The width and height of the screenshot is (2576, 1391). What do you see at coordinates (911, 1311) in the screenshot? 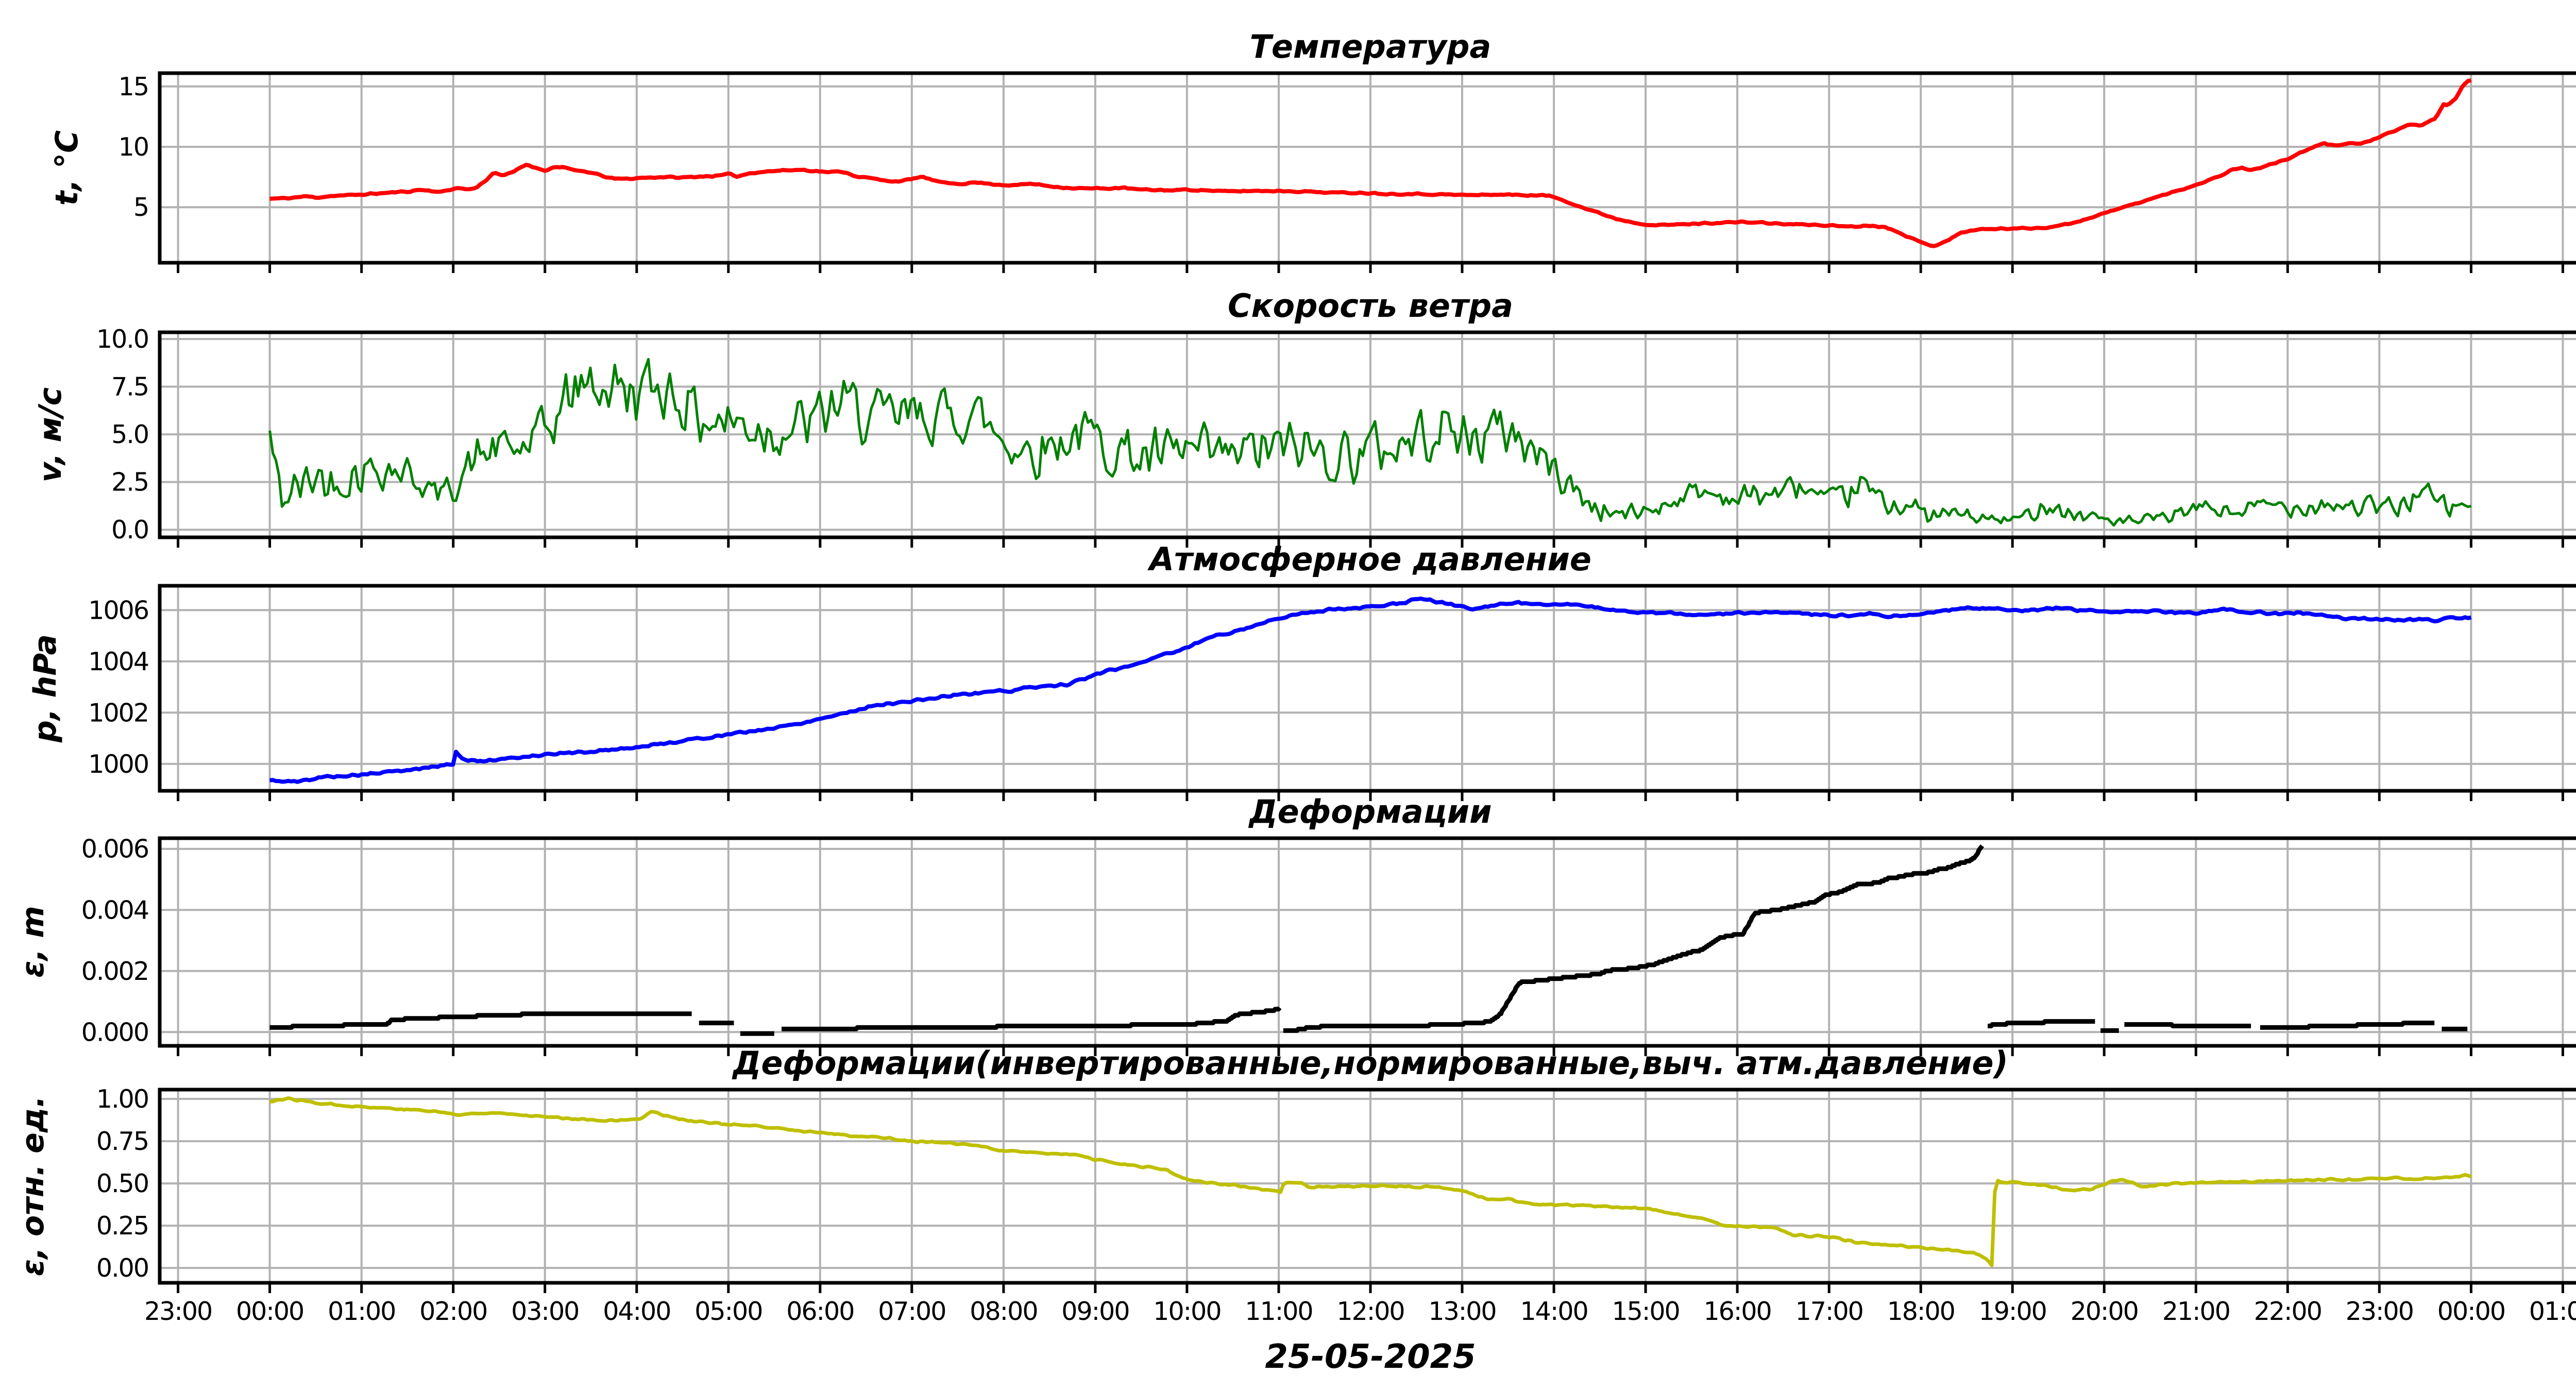
I see `xtick-label: 07:00` at bounding box center [911, 1311].